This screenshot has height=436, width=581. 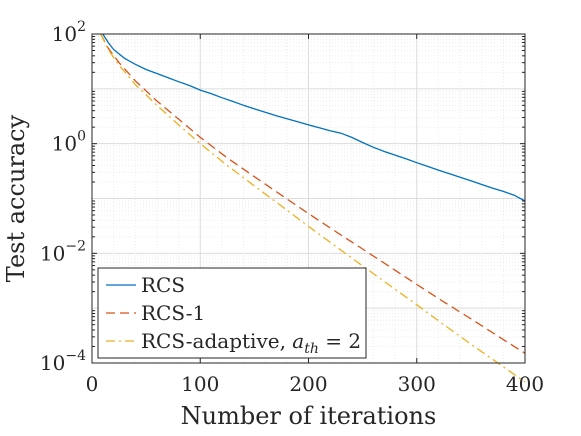 I want to click on x-axis-label: Number of iterations, so click(x=309, y=416).